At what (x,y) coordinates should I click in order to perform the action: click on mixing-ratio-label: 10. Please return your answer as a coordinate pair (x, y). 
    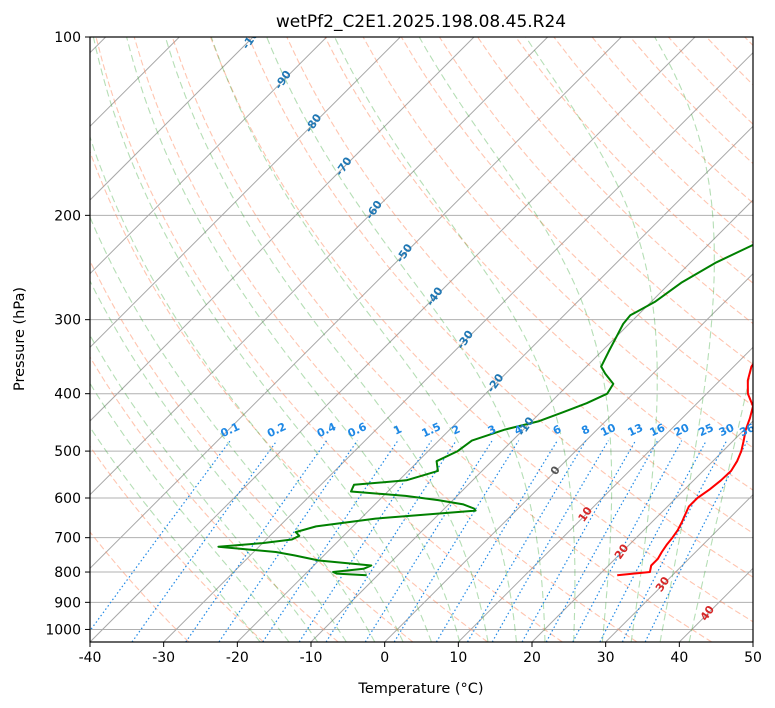
    Looking at the image, I should click on (609, 430).